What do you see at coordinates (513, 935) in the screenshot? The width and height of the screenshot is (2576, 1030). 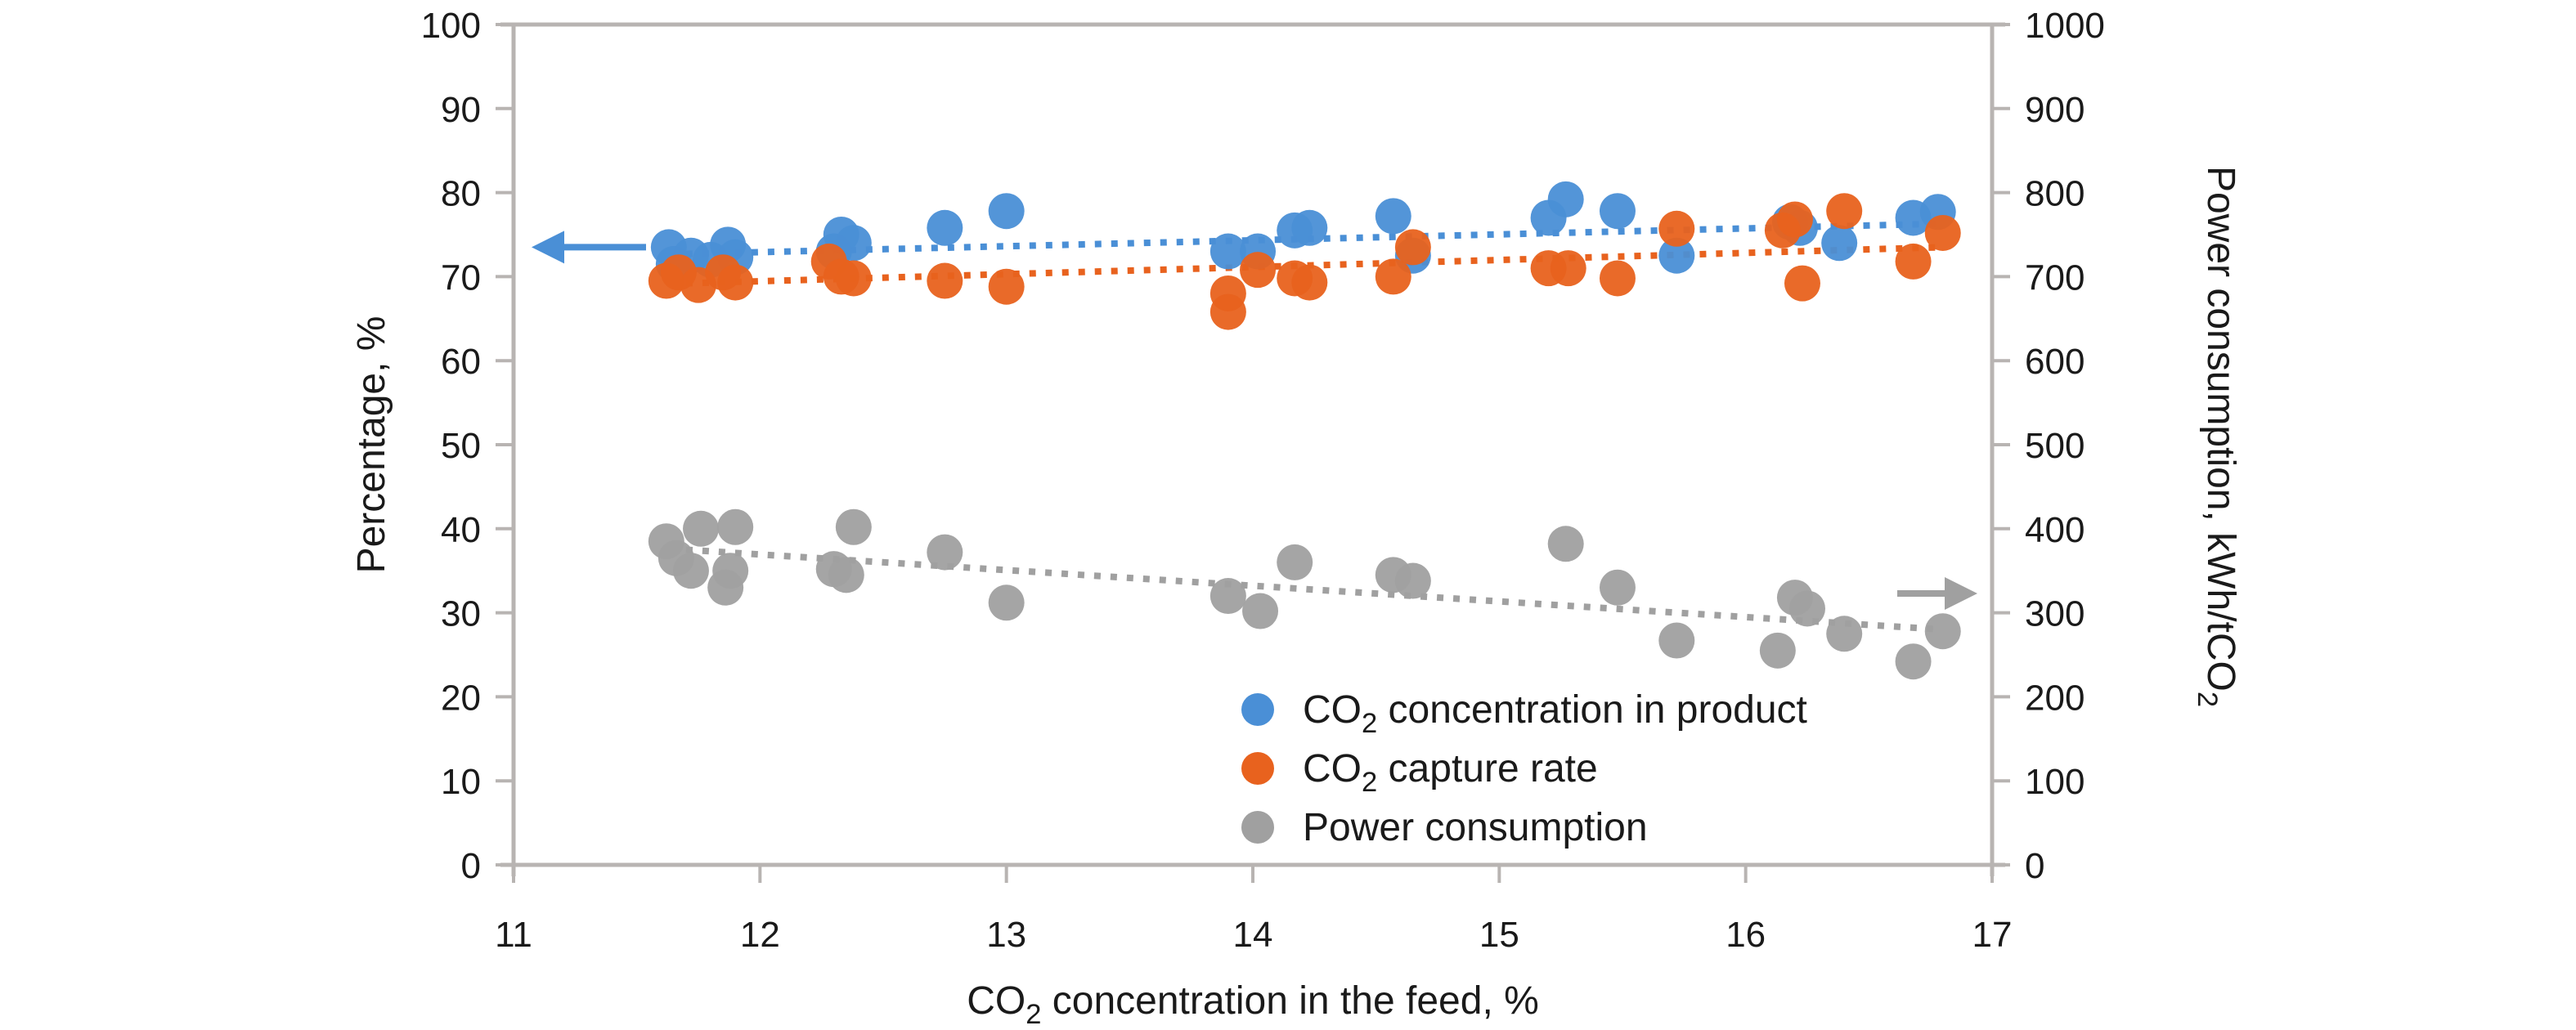 I see `x-tick-label: 11` at bounding box center [513, 935].